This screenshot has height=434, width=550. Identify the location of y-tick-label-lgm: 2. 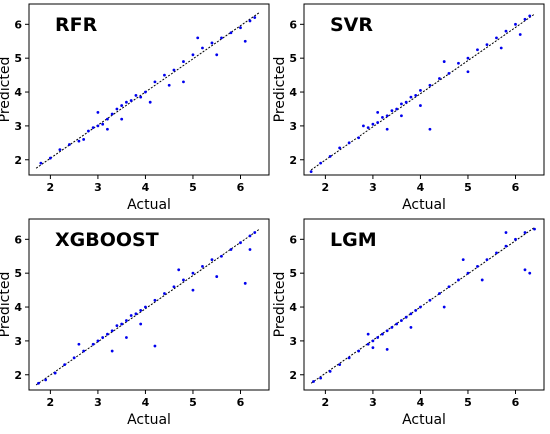
(293, 375).